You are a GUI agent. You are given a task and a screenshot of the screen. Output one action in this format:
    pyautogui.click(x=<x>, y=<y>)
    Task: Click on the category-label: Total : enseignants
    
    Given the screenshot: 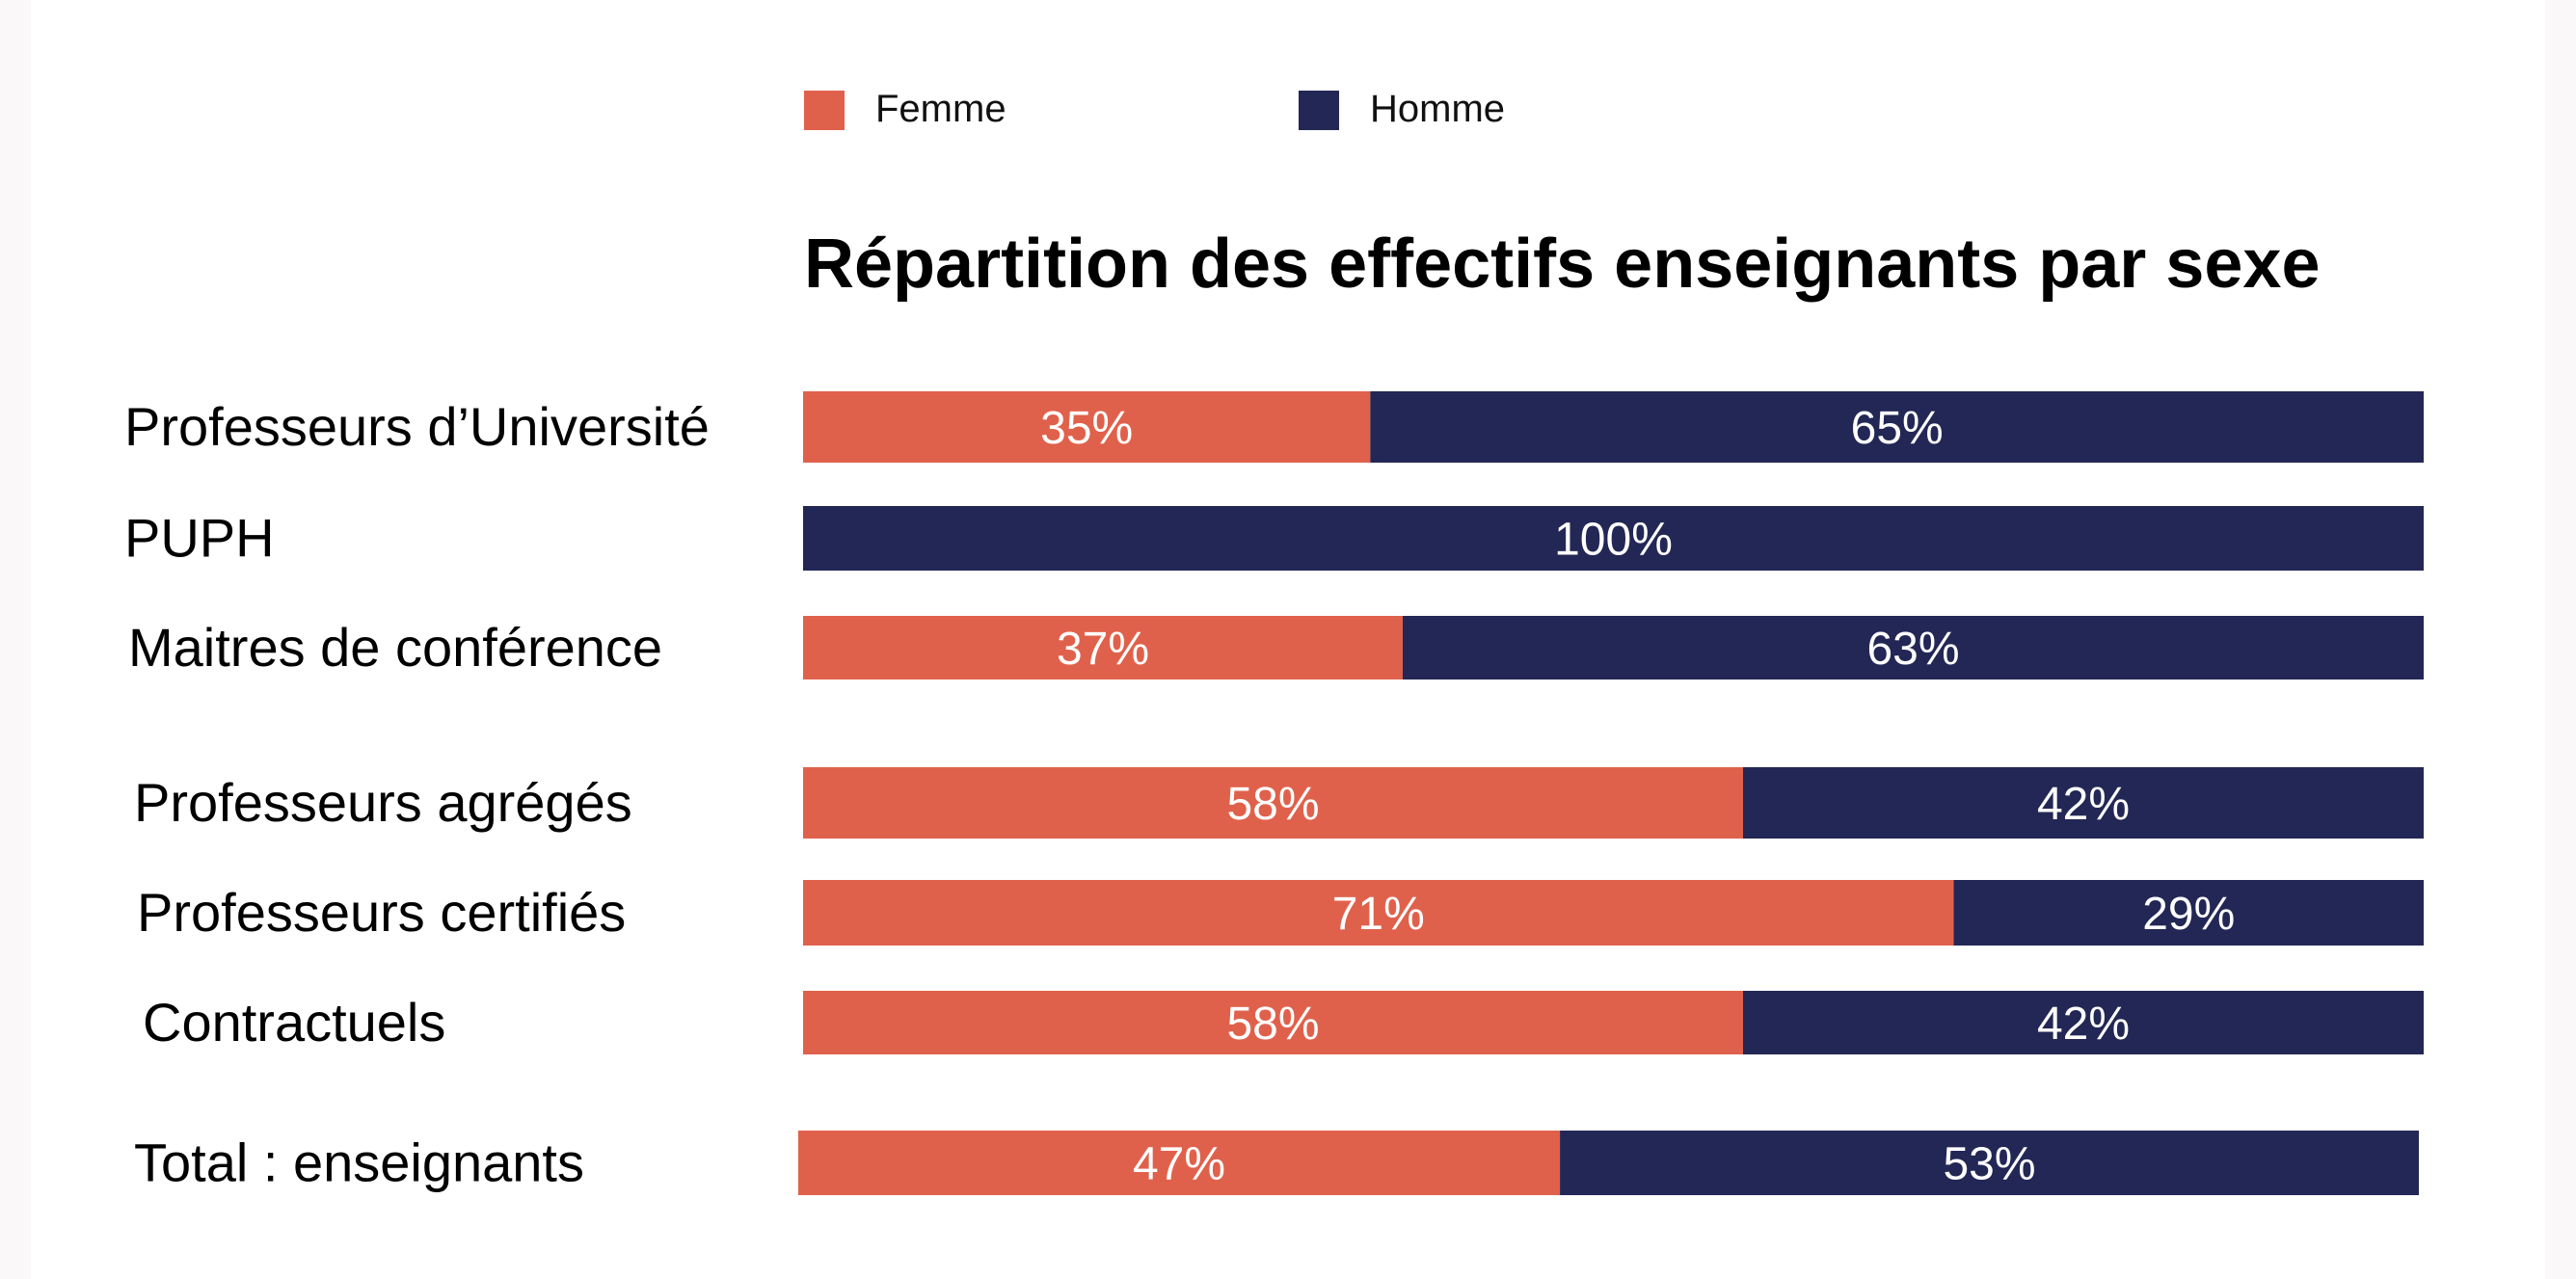 What is the action you would take?
    pyautogui.click(x=359, y=1162)
    